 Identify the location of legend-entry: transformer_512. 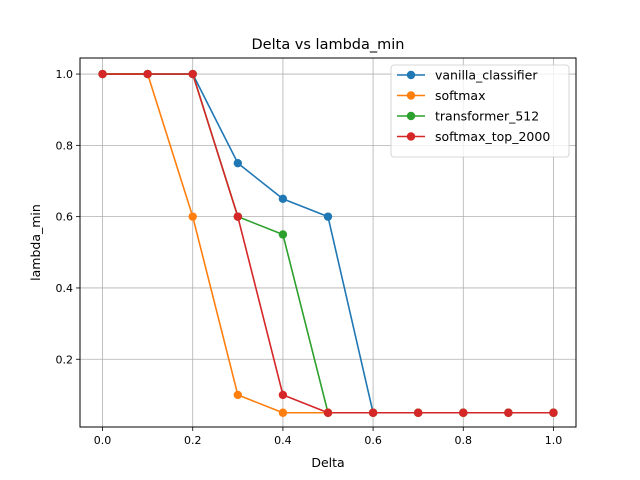
(468, 116).